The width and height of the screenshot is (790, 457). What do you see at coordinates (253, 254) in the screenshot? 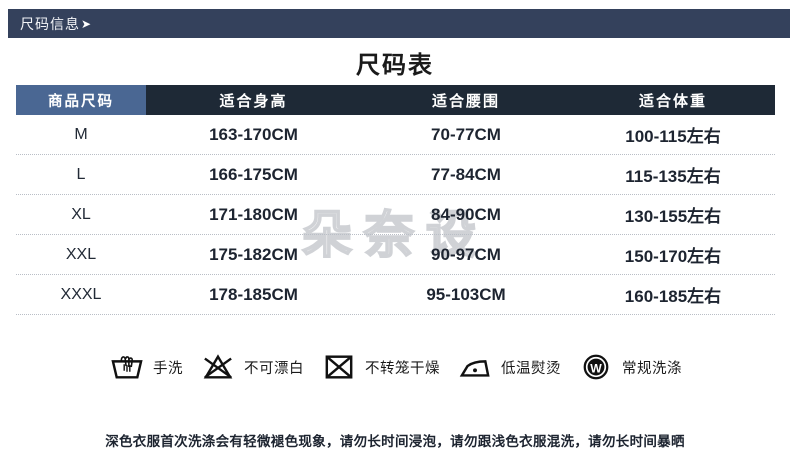
I see `cell-height: 175-182CM` at bounding box center [253, 254].